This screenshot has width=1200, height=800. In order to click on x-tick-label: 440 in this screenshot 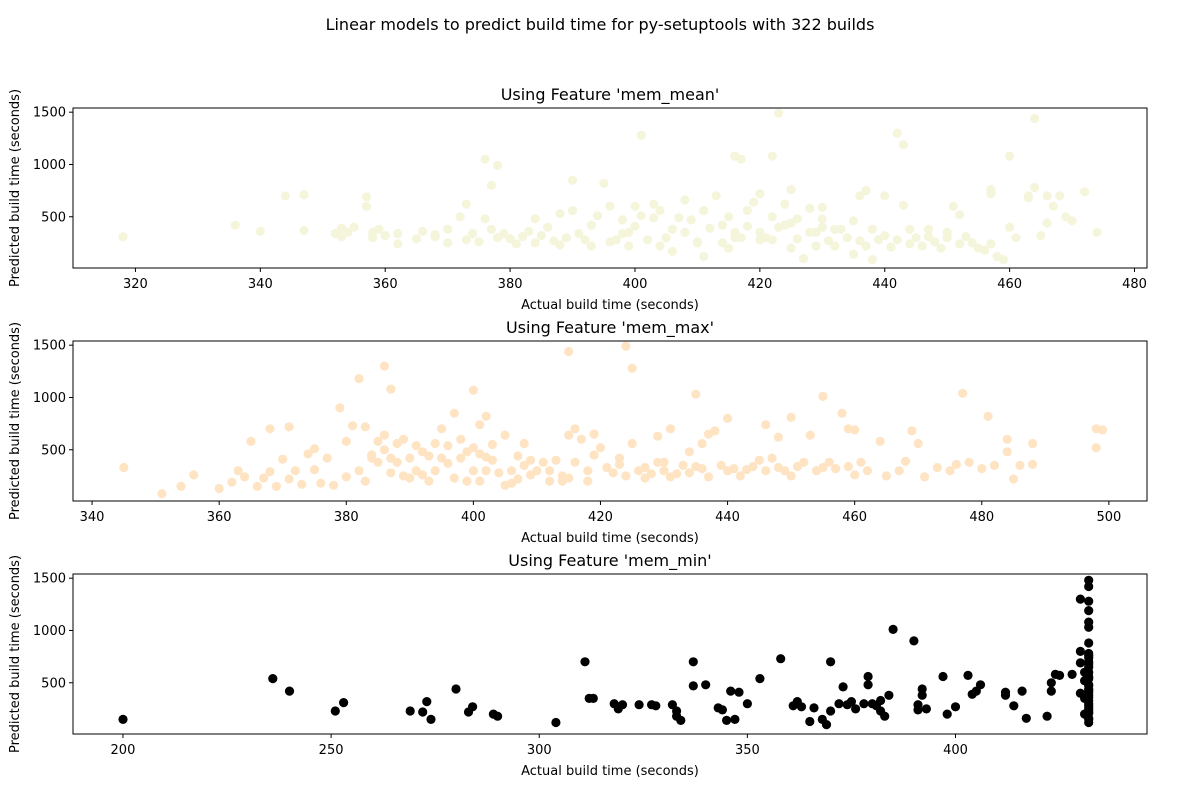, I will do `click(884, 284)`.